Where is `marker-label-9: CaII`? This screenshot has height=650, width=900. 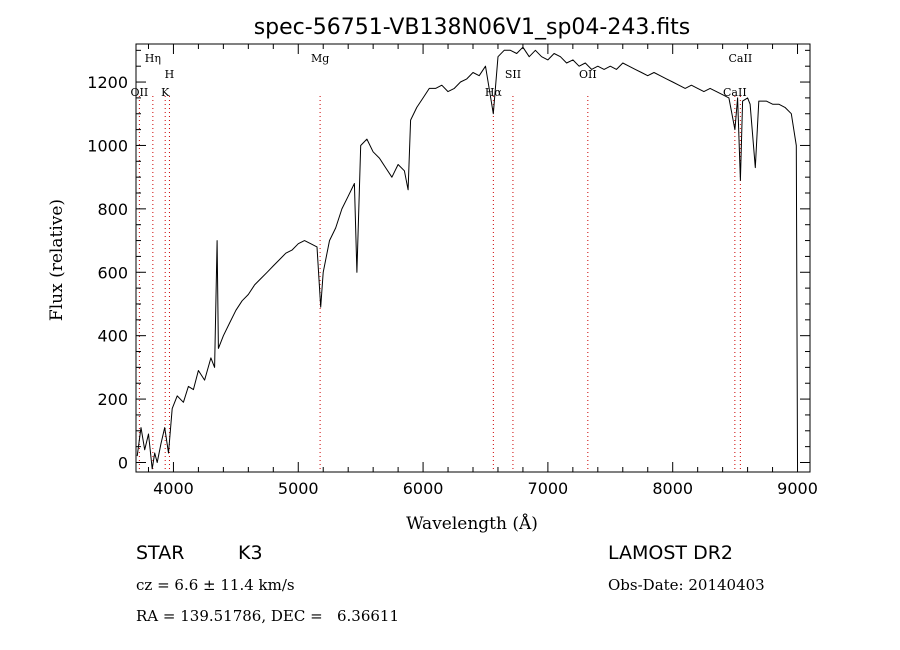
marker-label-9: CaII is located at coordinates (735, 92).